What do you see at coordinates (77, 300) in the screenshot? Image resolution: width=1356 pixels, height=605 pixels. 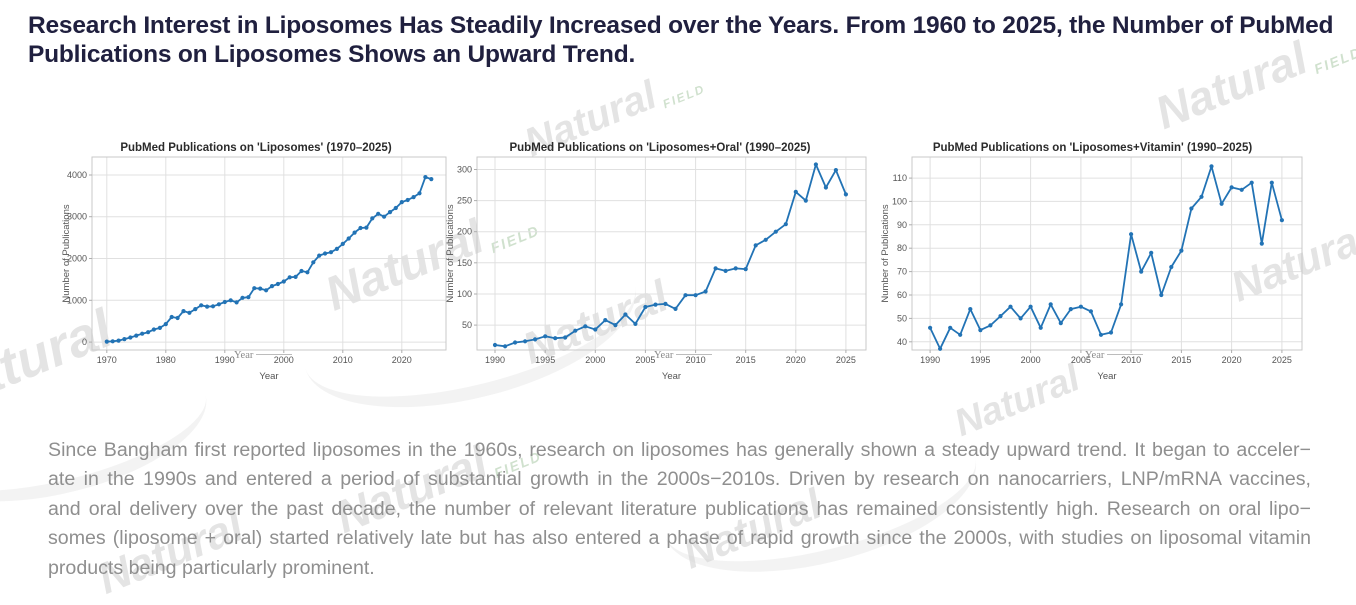 I see `svg-text: 1000` at bounding box center [77, 300].